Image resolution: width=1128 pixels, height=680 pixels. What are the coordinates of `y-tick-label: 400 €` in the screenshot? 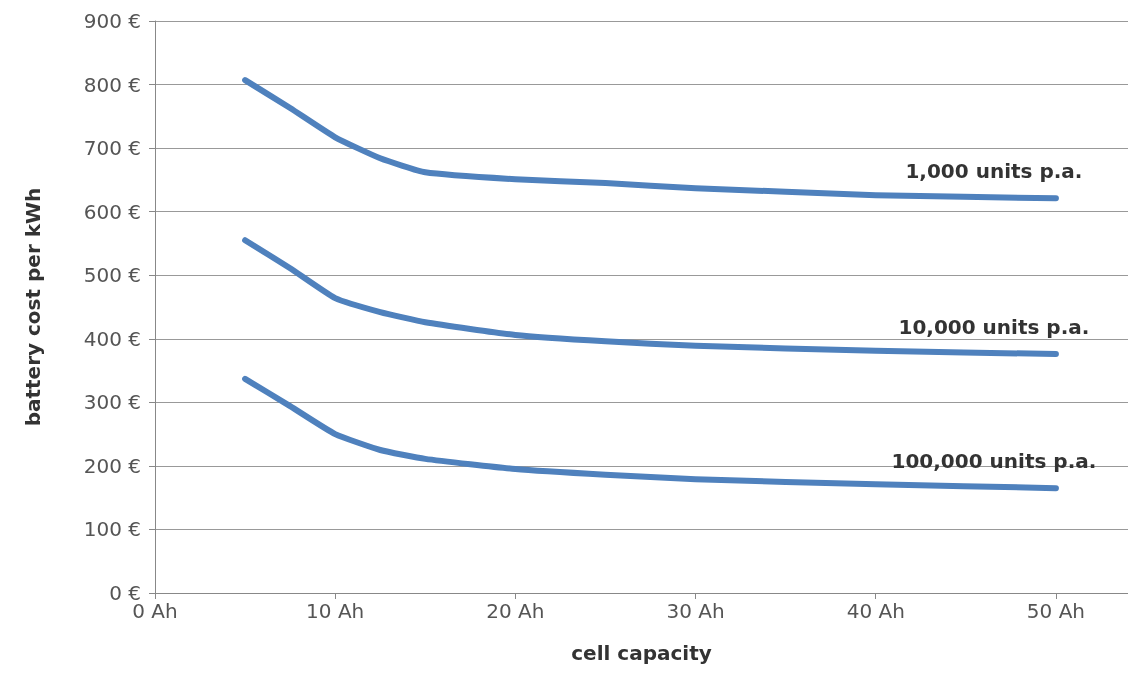 It's located at (112, 338).